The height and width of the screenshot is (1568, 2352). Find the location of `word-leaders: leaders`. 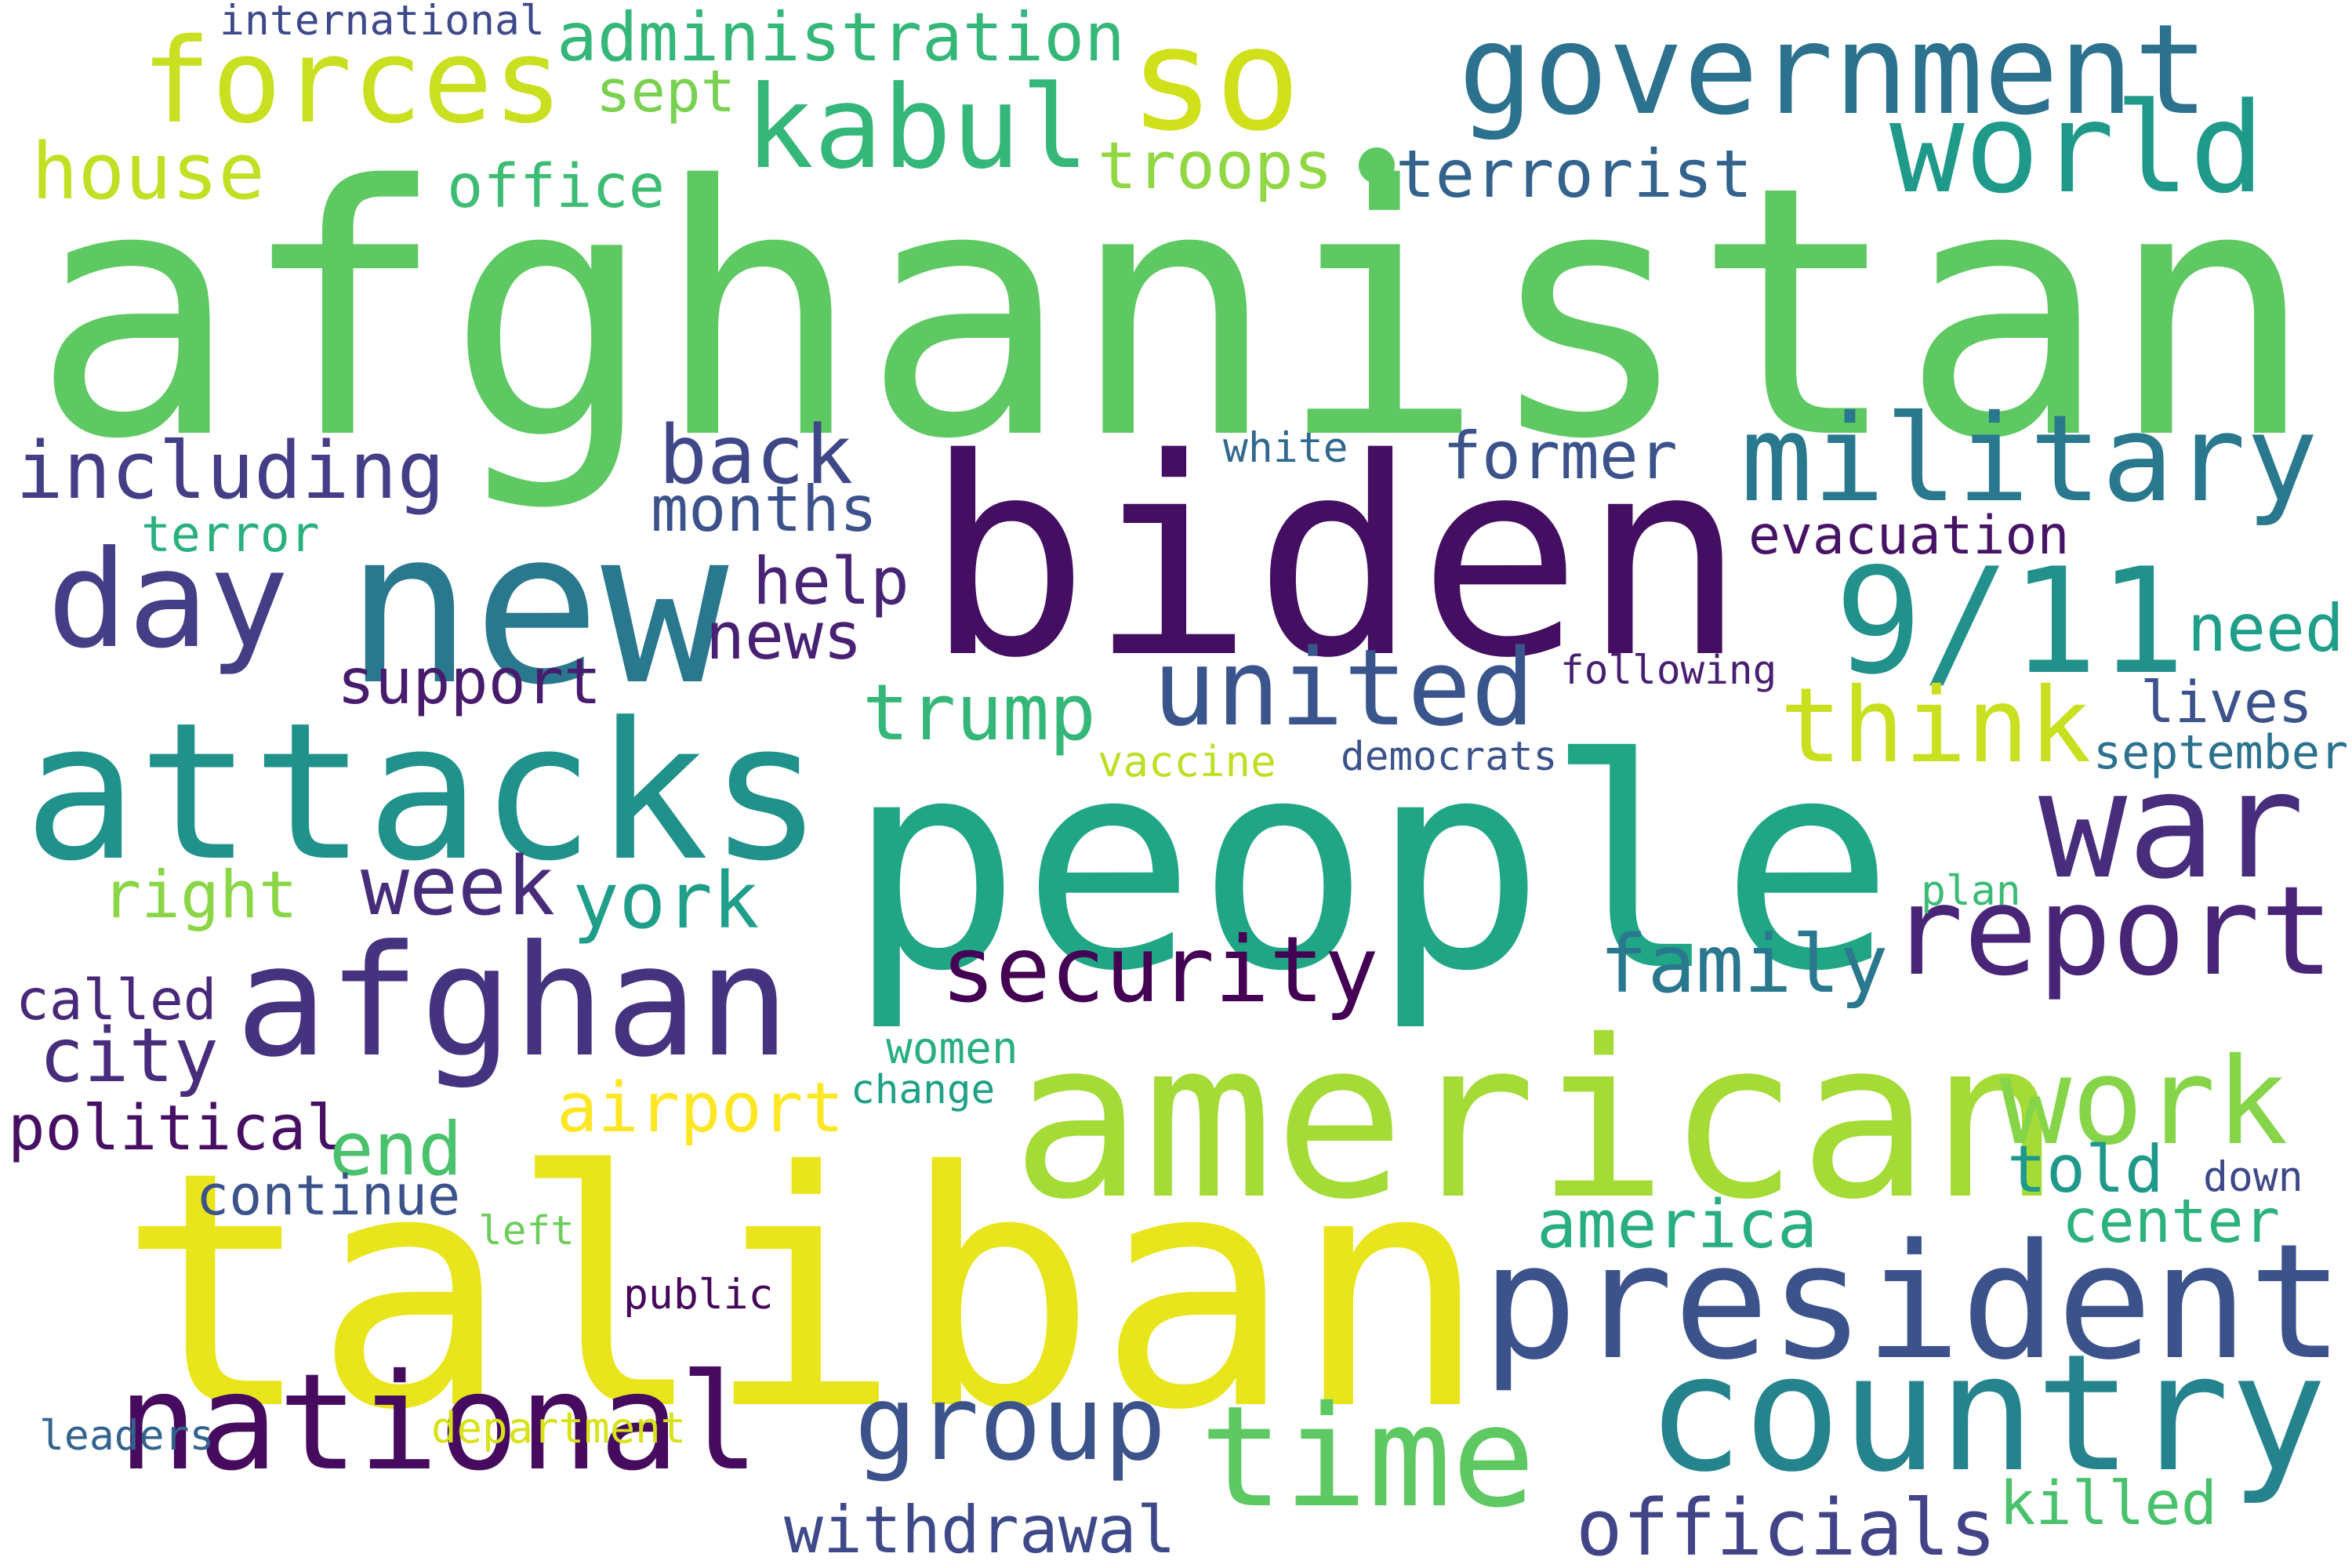

word-leaders: leaders is located at coordinates (127, 1436).